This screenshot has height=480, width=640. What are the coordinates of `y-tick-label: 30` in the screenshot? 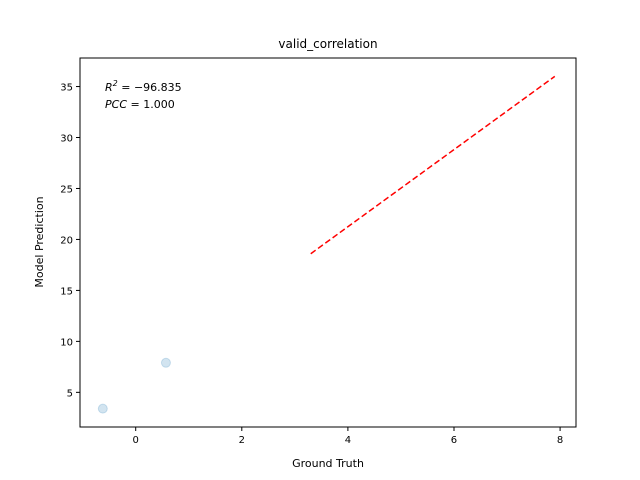 It's located at (66, 139).